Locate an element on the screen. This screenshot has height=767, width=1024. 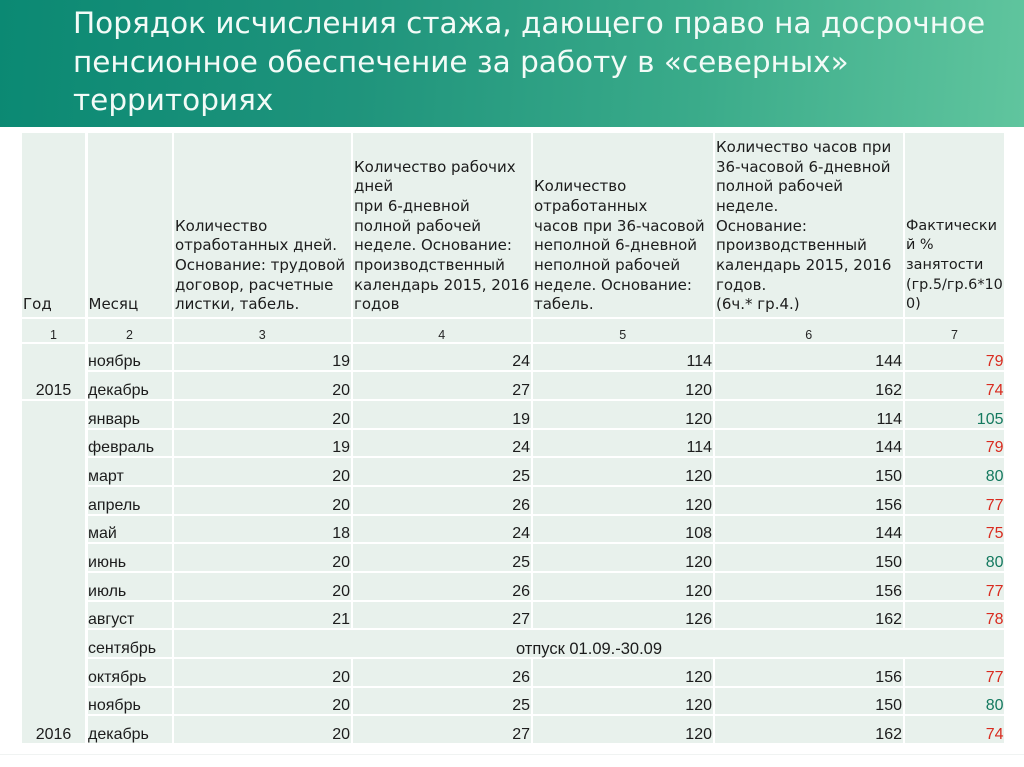
column-header-2: Месяц is located at coordinates (129, 225).